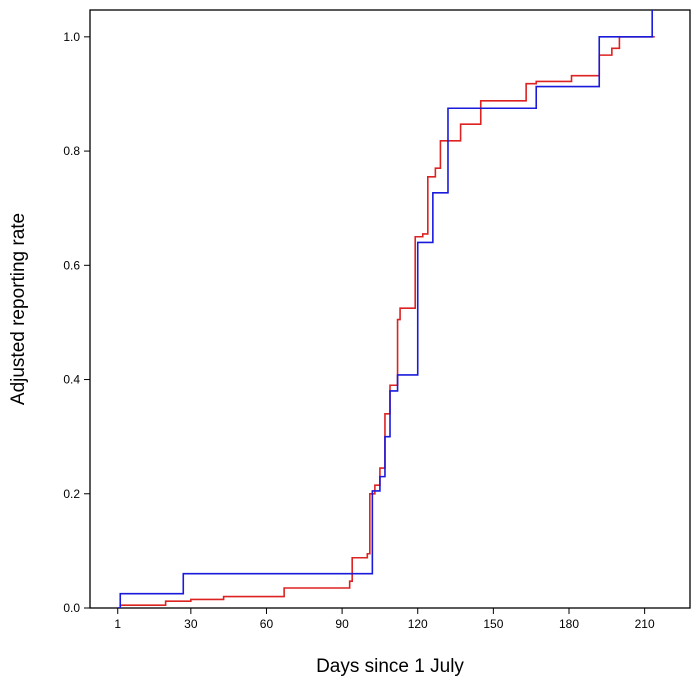  I want to click on y-axis-label: Adjusted reporting rate, so click(18, 309).